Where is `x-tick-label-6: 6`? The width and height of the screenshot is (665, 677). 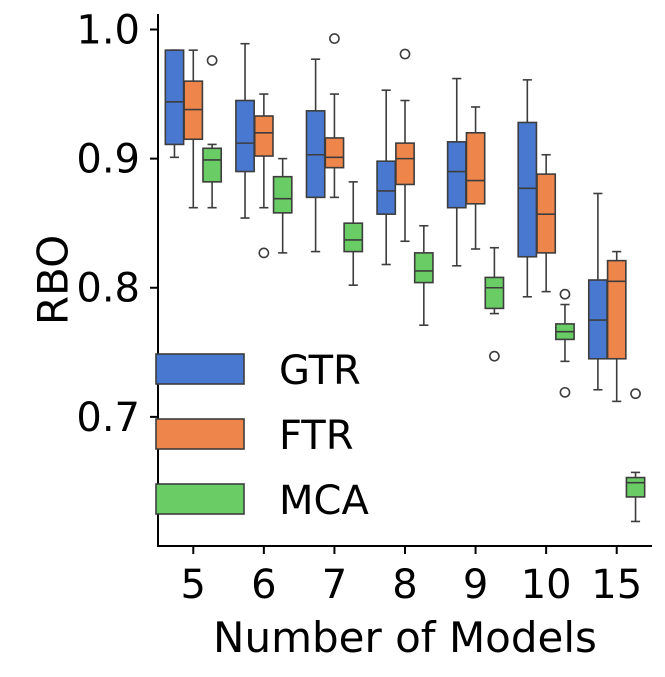
x-tick-label-6: 6 is located at coordinates (263, 585).